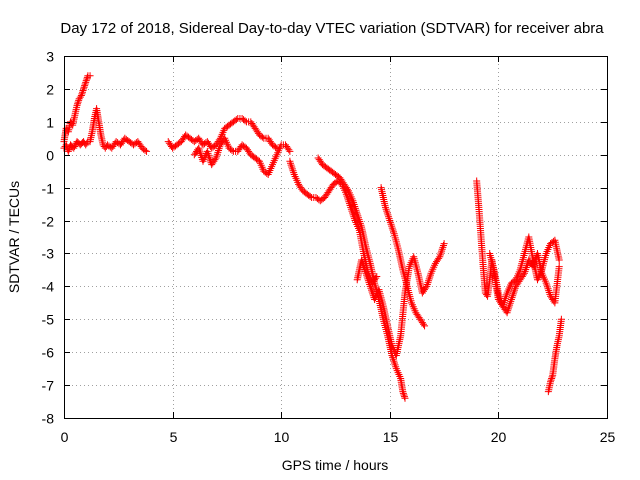  I want to click on y-tick-label: -7, so click(48, 386).